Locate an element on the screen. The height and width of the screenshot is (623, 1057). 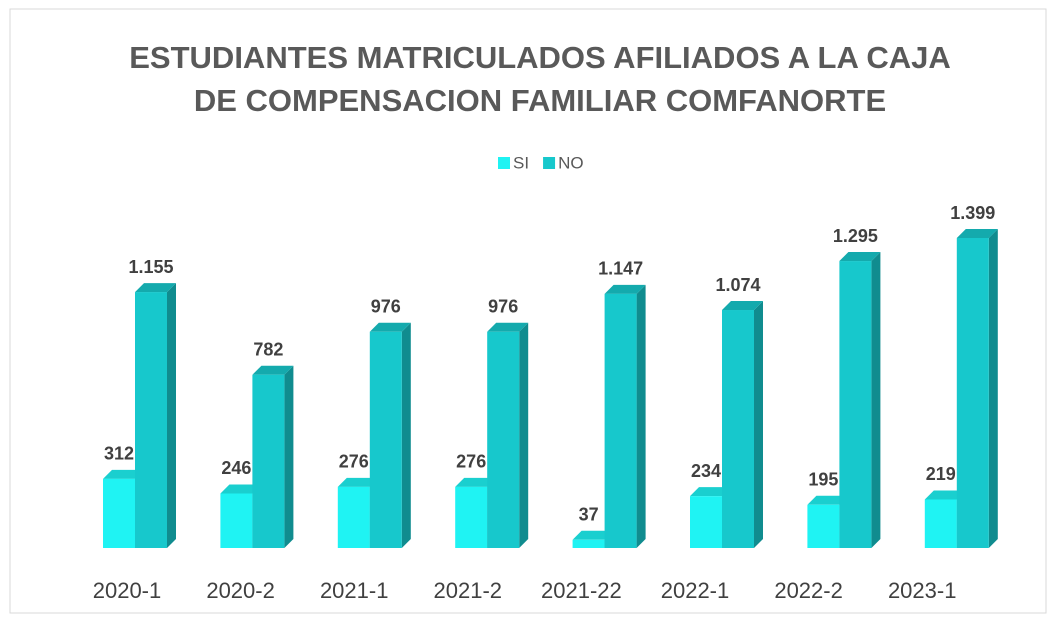
x-tick-label: 2020-1 is located at coordinates (127, 590).